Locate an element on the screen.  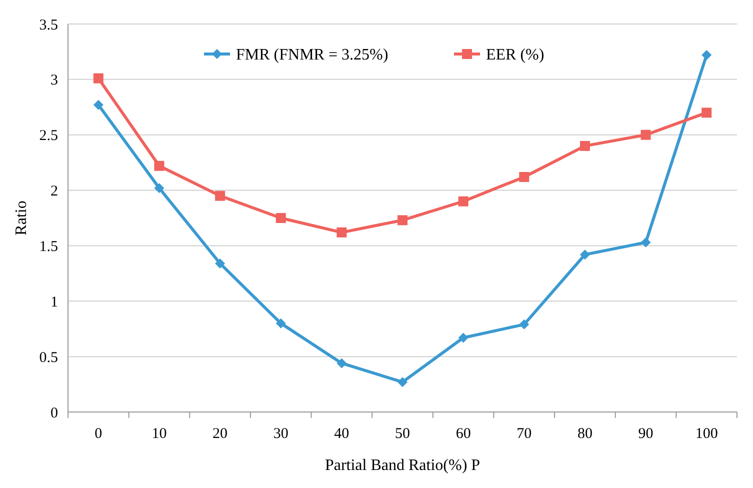
y-tick-label: 0.5 is located at coordinates (48, 358).